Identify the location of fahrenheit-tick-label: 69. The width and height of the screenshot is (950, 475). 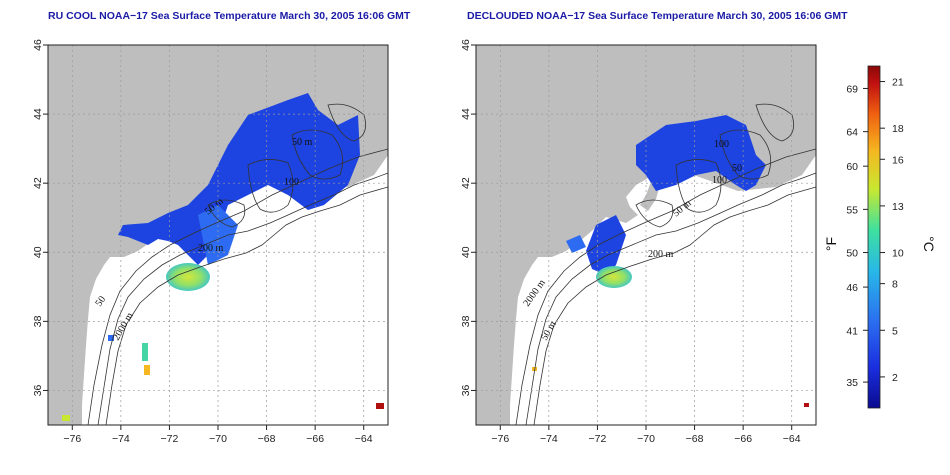
(852, 89).